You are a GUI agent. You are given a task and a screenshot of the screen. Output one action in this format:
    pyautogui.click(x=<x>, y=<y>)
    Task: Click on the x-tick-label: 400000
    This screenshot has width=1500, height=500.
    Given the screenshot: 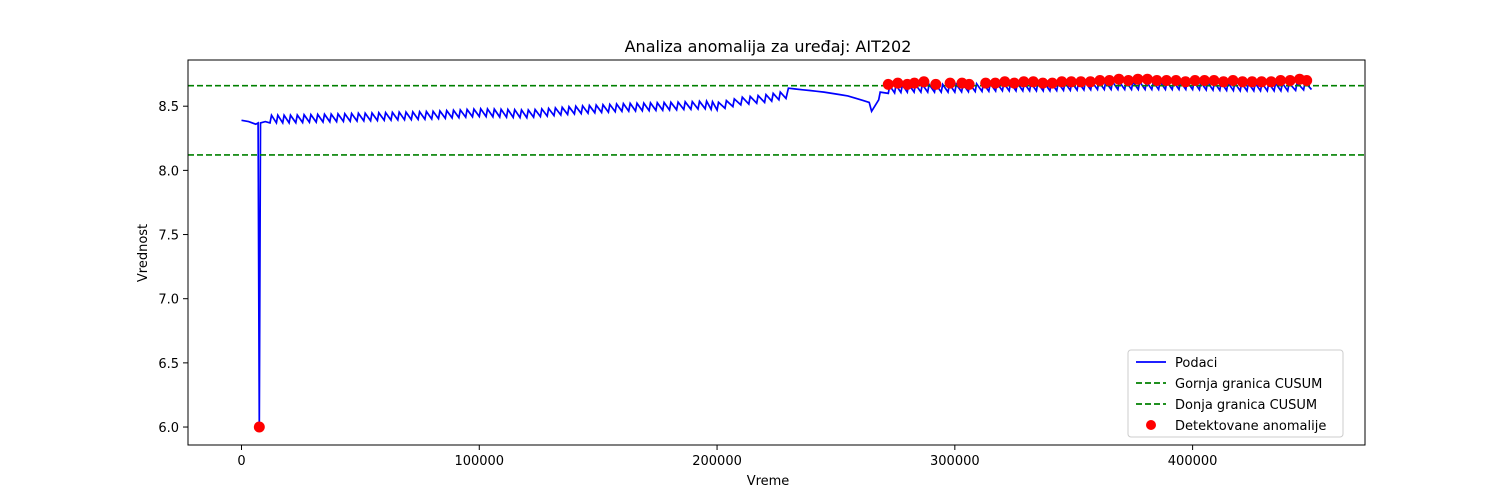 What is the action you would take?
    pyautogui.click(x=1193, y=461)
    